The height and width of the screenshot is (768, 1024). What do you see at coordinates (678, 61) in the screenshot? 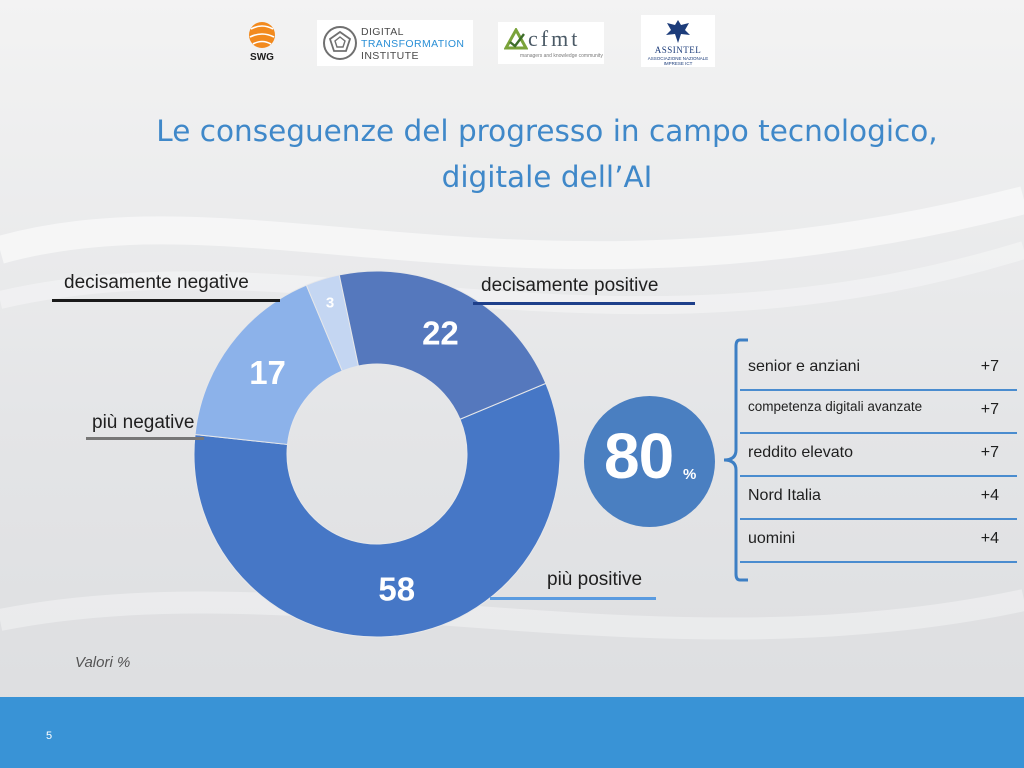
I see `assintel-logo-tagline: ASSOCIAZIONE NAZIONALE IMPRESE ICT` at bounding box center [678, 61].